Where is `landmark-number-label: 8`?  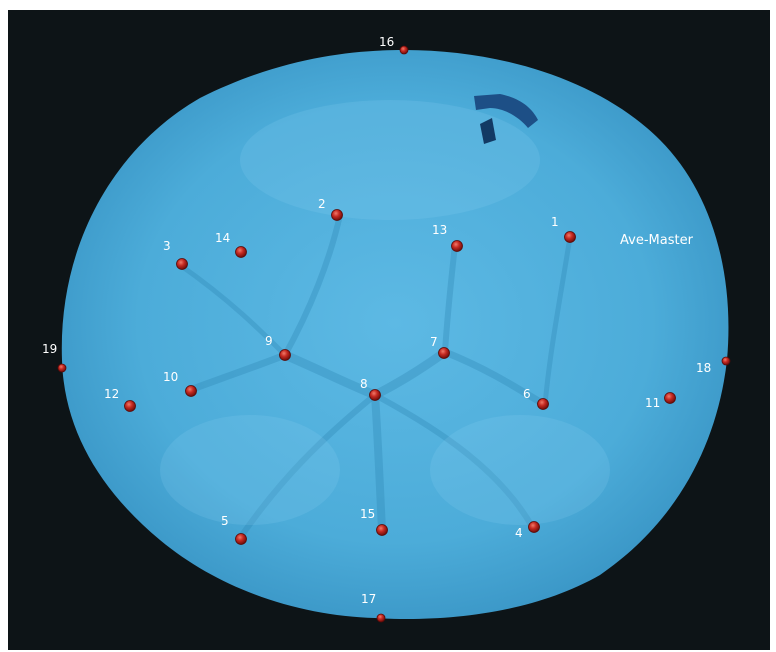 landmark-number-label: 8 is located at coordinates (364, 384).